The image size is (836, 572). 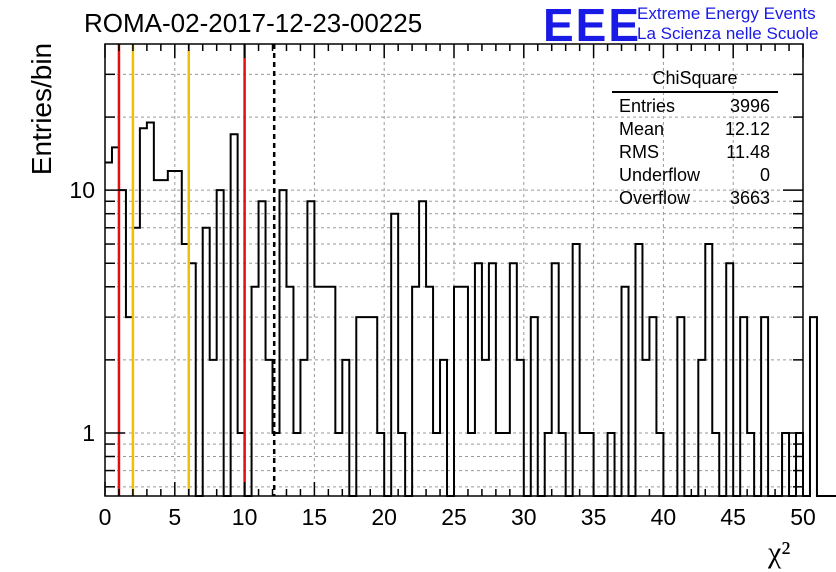 I want to click on stats-value: 3996, so click(x=749, y=106).